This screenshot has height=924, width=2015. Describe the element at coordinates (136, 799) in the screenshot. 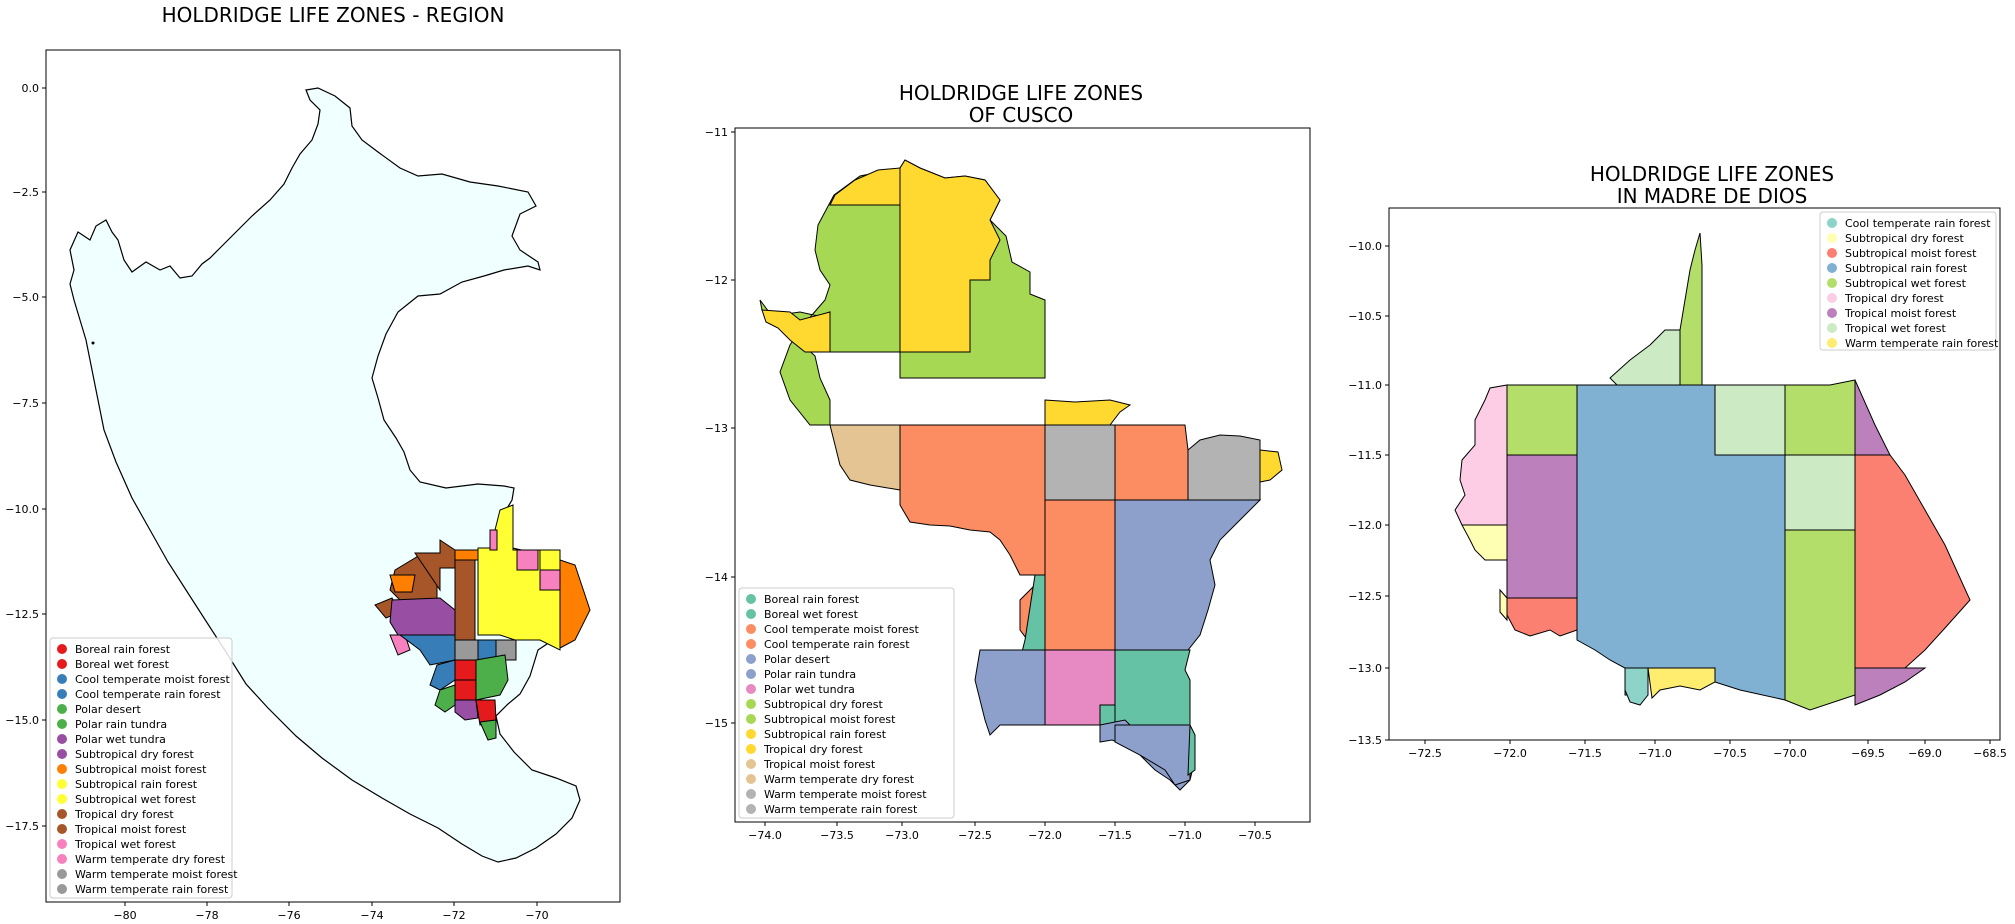

I see `legend-label: Subtropical wet forest` at that location.